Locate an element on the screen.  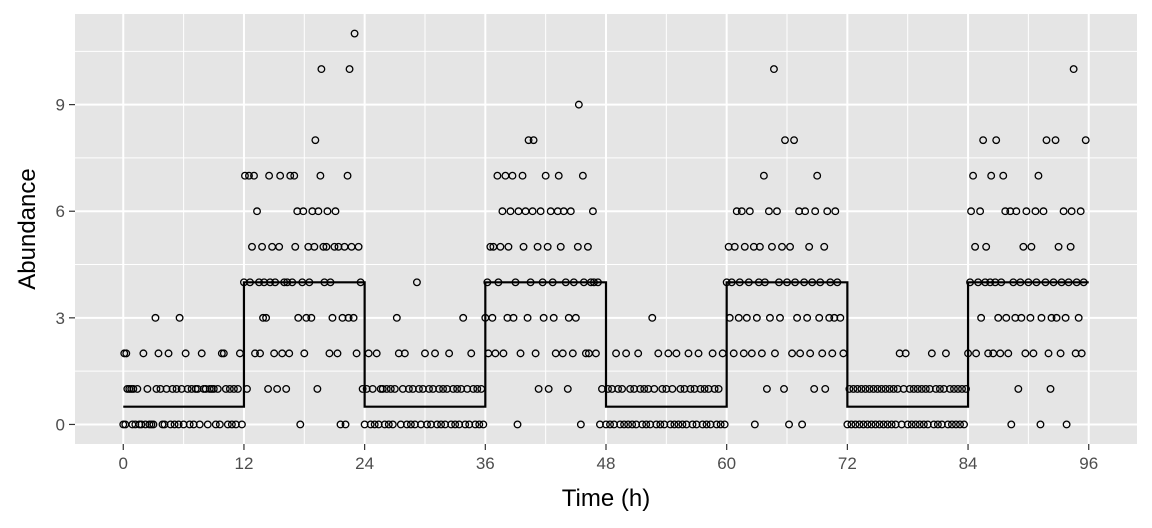
x-tick-label: 72 is located at coordinates (847, 463).